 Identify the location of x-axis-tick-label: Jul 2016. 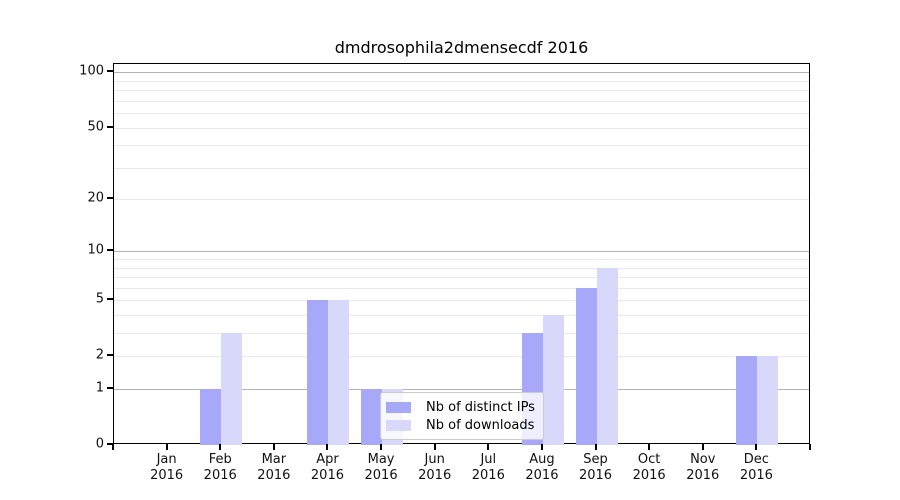
(488, 467).